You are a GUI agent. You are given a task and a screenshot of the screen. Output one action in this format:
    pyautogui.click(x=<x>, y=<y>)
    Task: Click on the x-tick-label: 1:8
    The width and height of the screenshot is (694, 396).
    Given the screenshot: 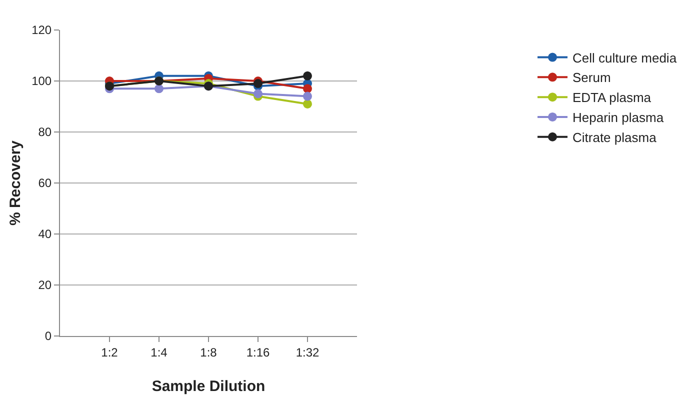 What is the action you would take?
    pyautogui.click(x=209, y=352)
    